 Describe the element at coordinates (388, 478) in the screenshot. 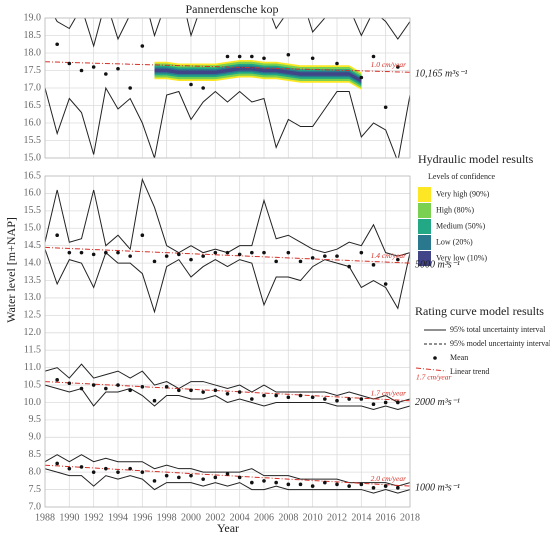

I see `trend-label: 2.0 cm/year` at that location.